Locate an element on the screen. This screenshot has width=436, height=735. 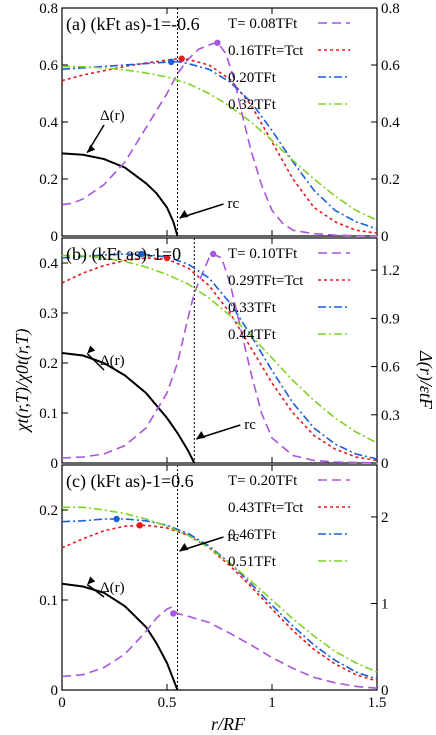
legend-entry-1: T= 0.20TFt is located at coordinates (263, 481).